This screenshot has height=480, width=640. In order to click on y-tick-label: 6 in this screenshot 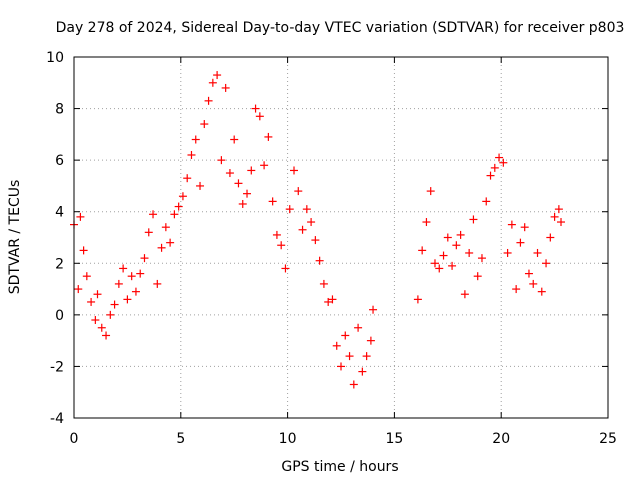, I will do `click(59, 161)`.